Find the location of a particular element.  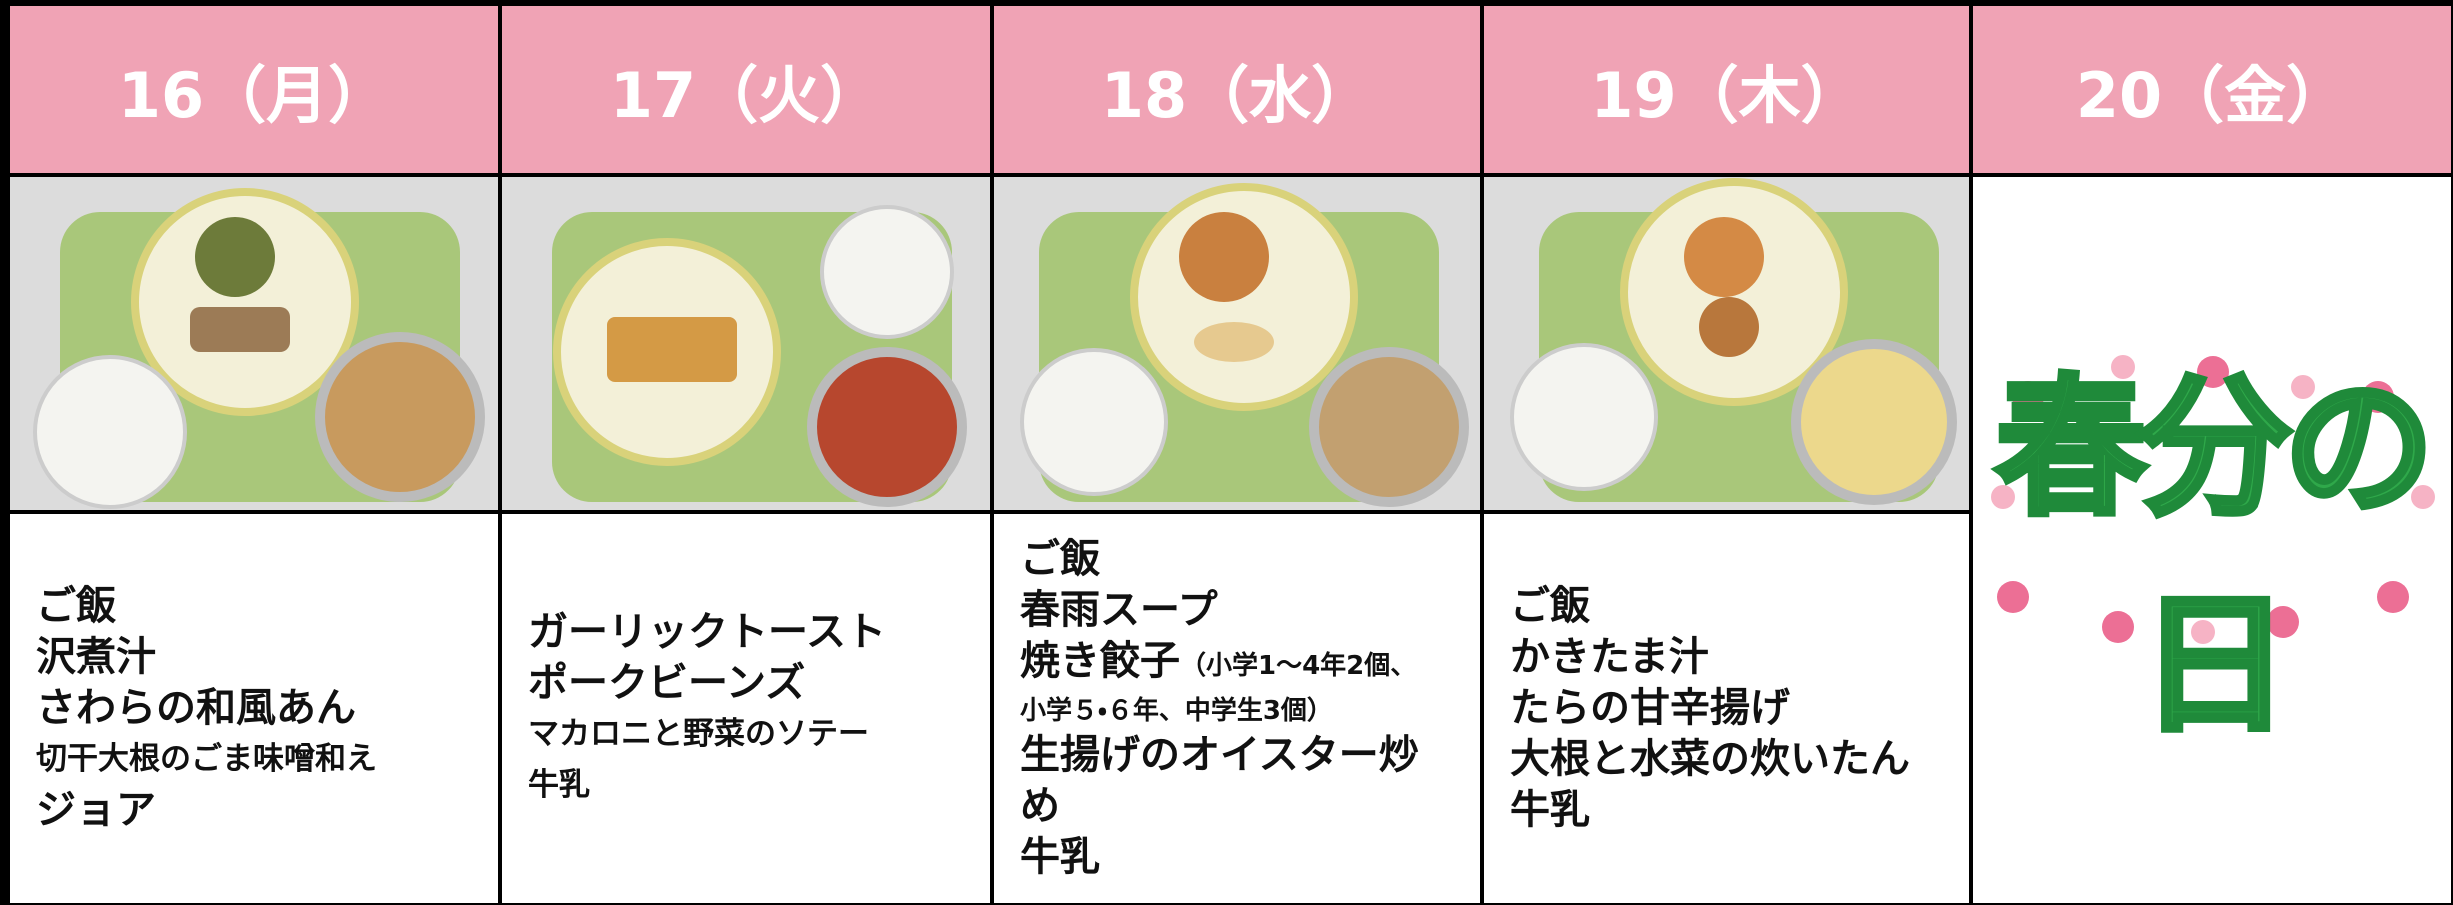

menu-list: ガーリックトースト ポークビーンズ マカロニと野菜のソテー 牛乳 is located at coordinates (746, 708).